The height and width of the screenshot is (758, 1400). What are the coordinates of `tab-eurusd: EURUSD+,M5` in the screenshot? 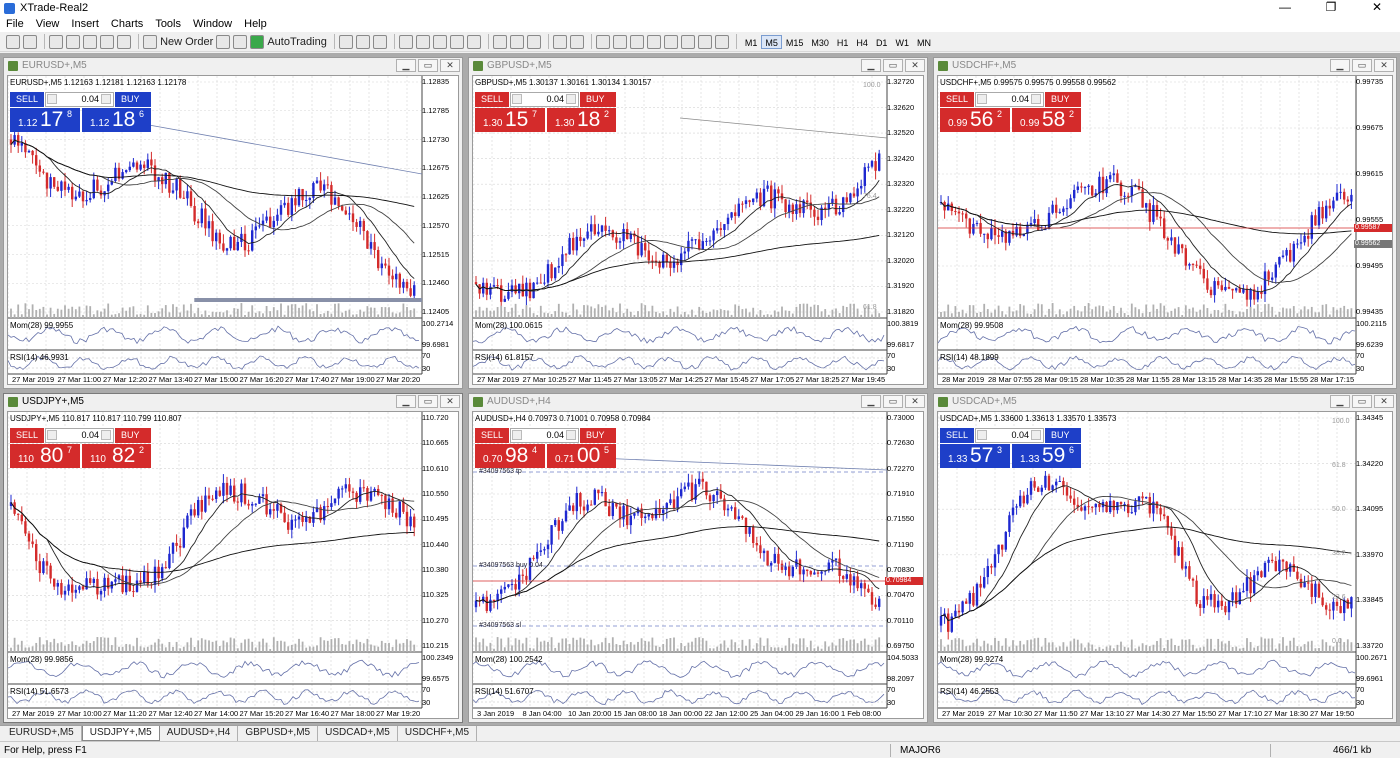 It's located at (42, 733).